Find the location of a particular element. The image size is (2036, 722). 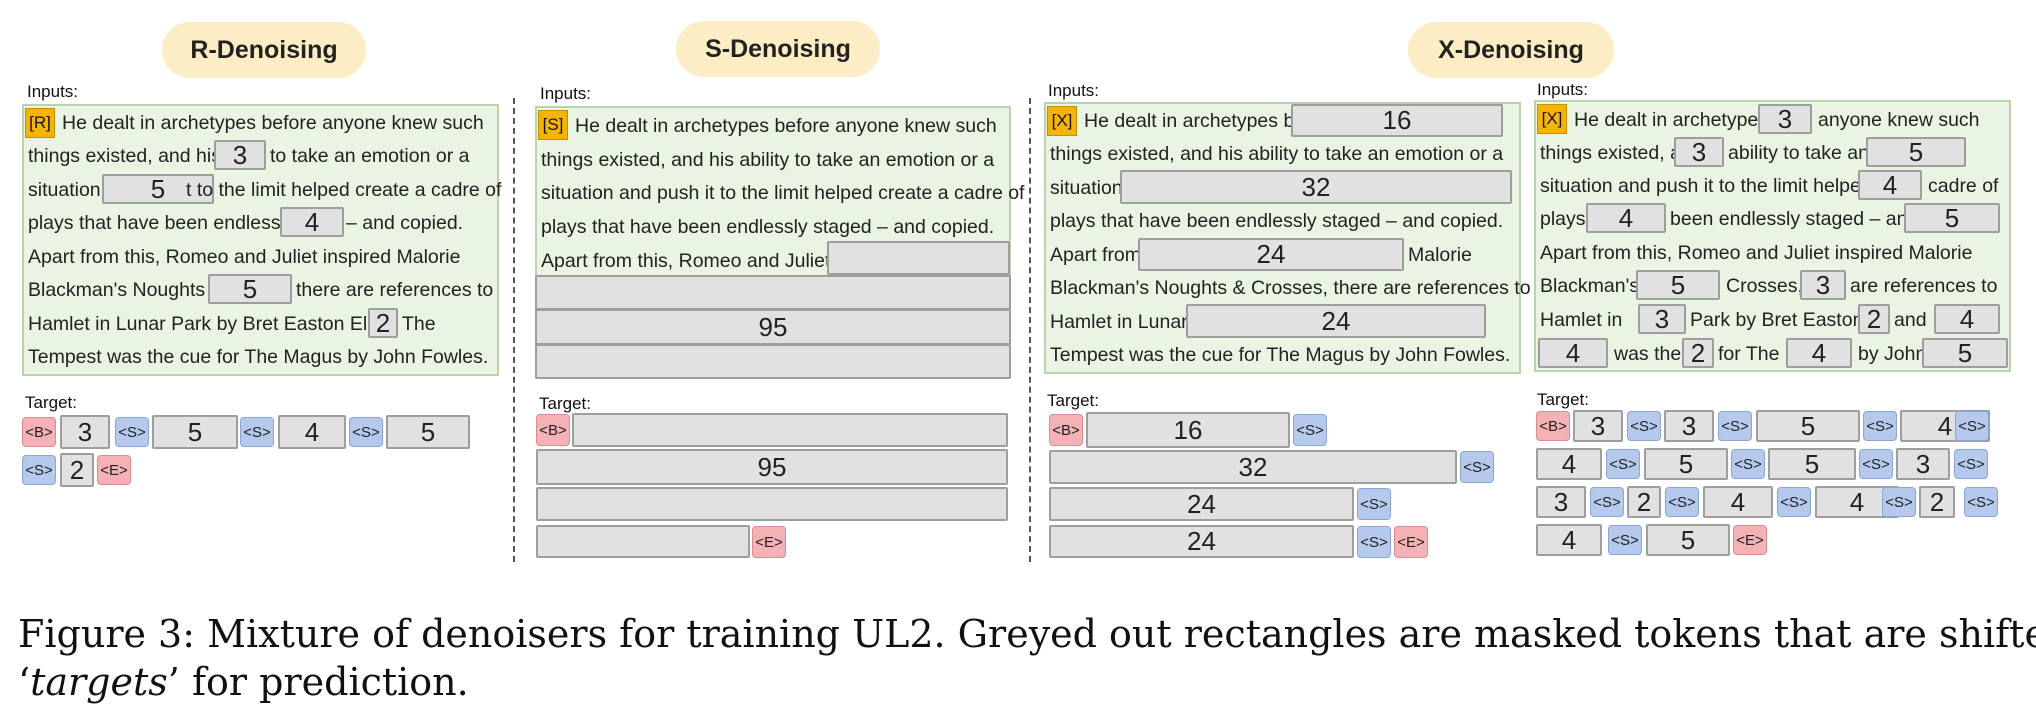

s-mask-token: 95 is located at coordinates (773, 327).